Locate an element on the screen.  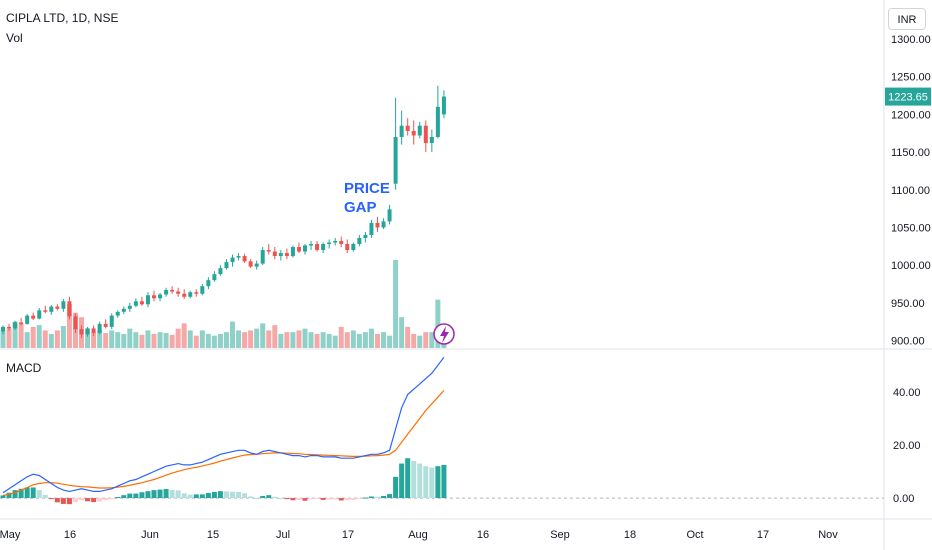
time-tick-label: 15 is located at coordinates (213, 535).